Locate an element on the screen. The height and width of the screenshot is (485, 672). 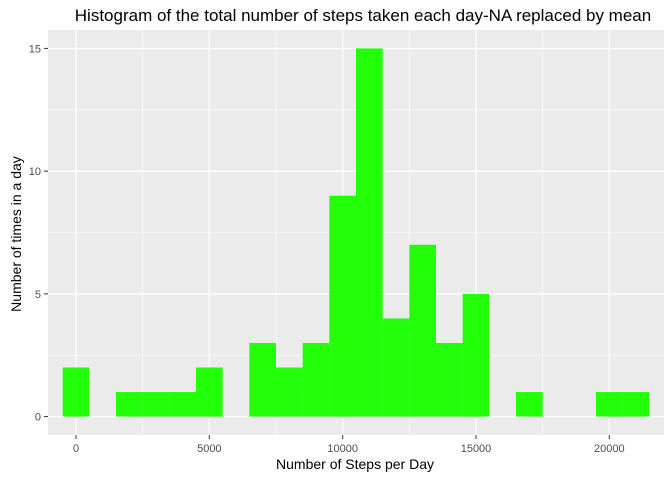
x-axis-title: Number of Steps per Day is located at coordinates (355, 464).